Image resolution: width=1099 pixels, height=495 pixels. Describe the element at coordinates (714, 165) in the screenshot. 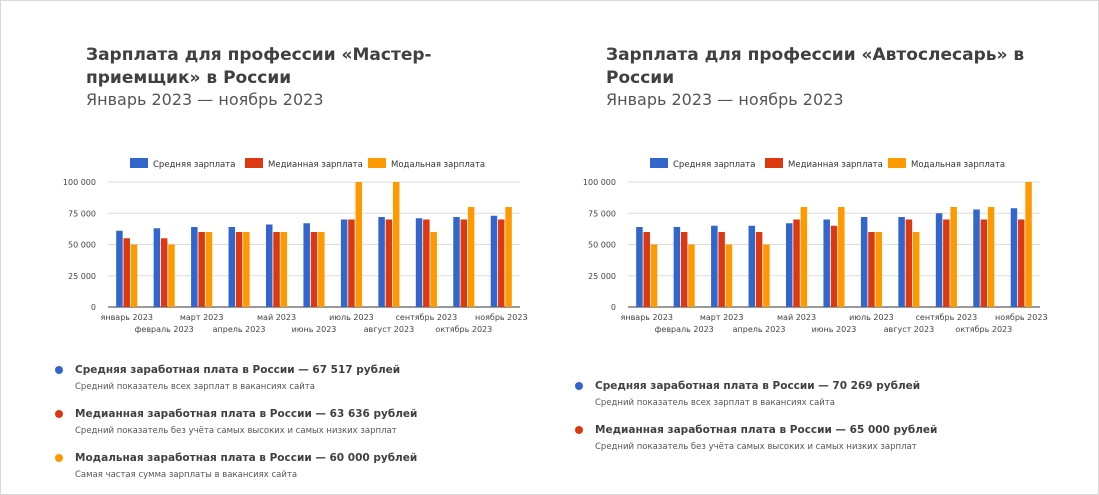

I see `legend-label-mean: Средняя зарплата` at that location.